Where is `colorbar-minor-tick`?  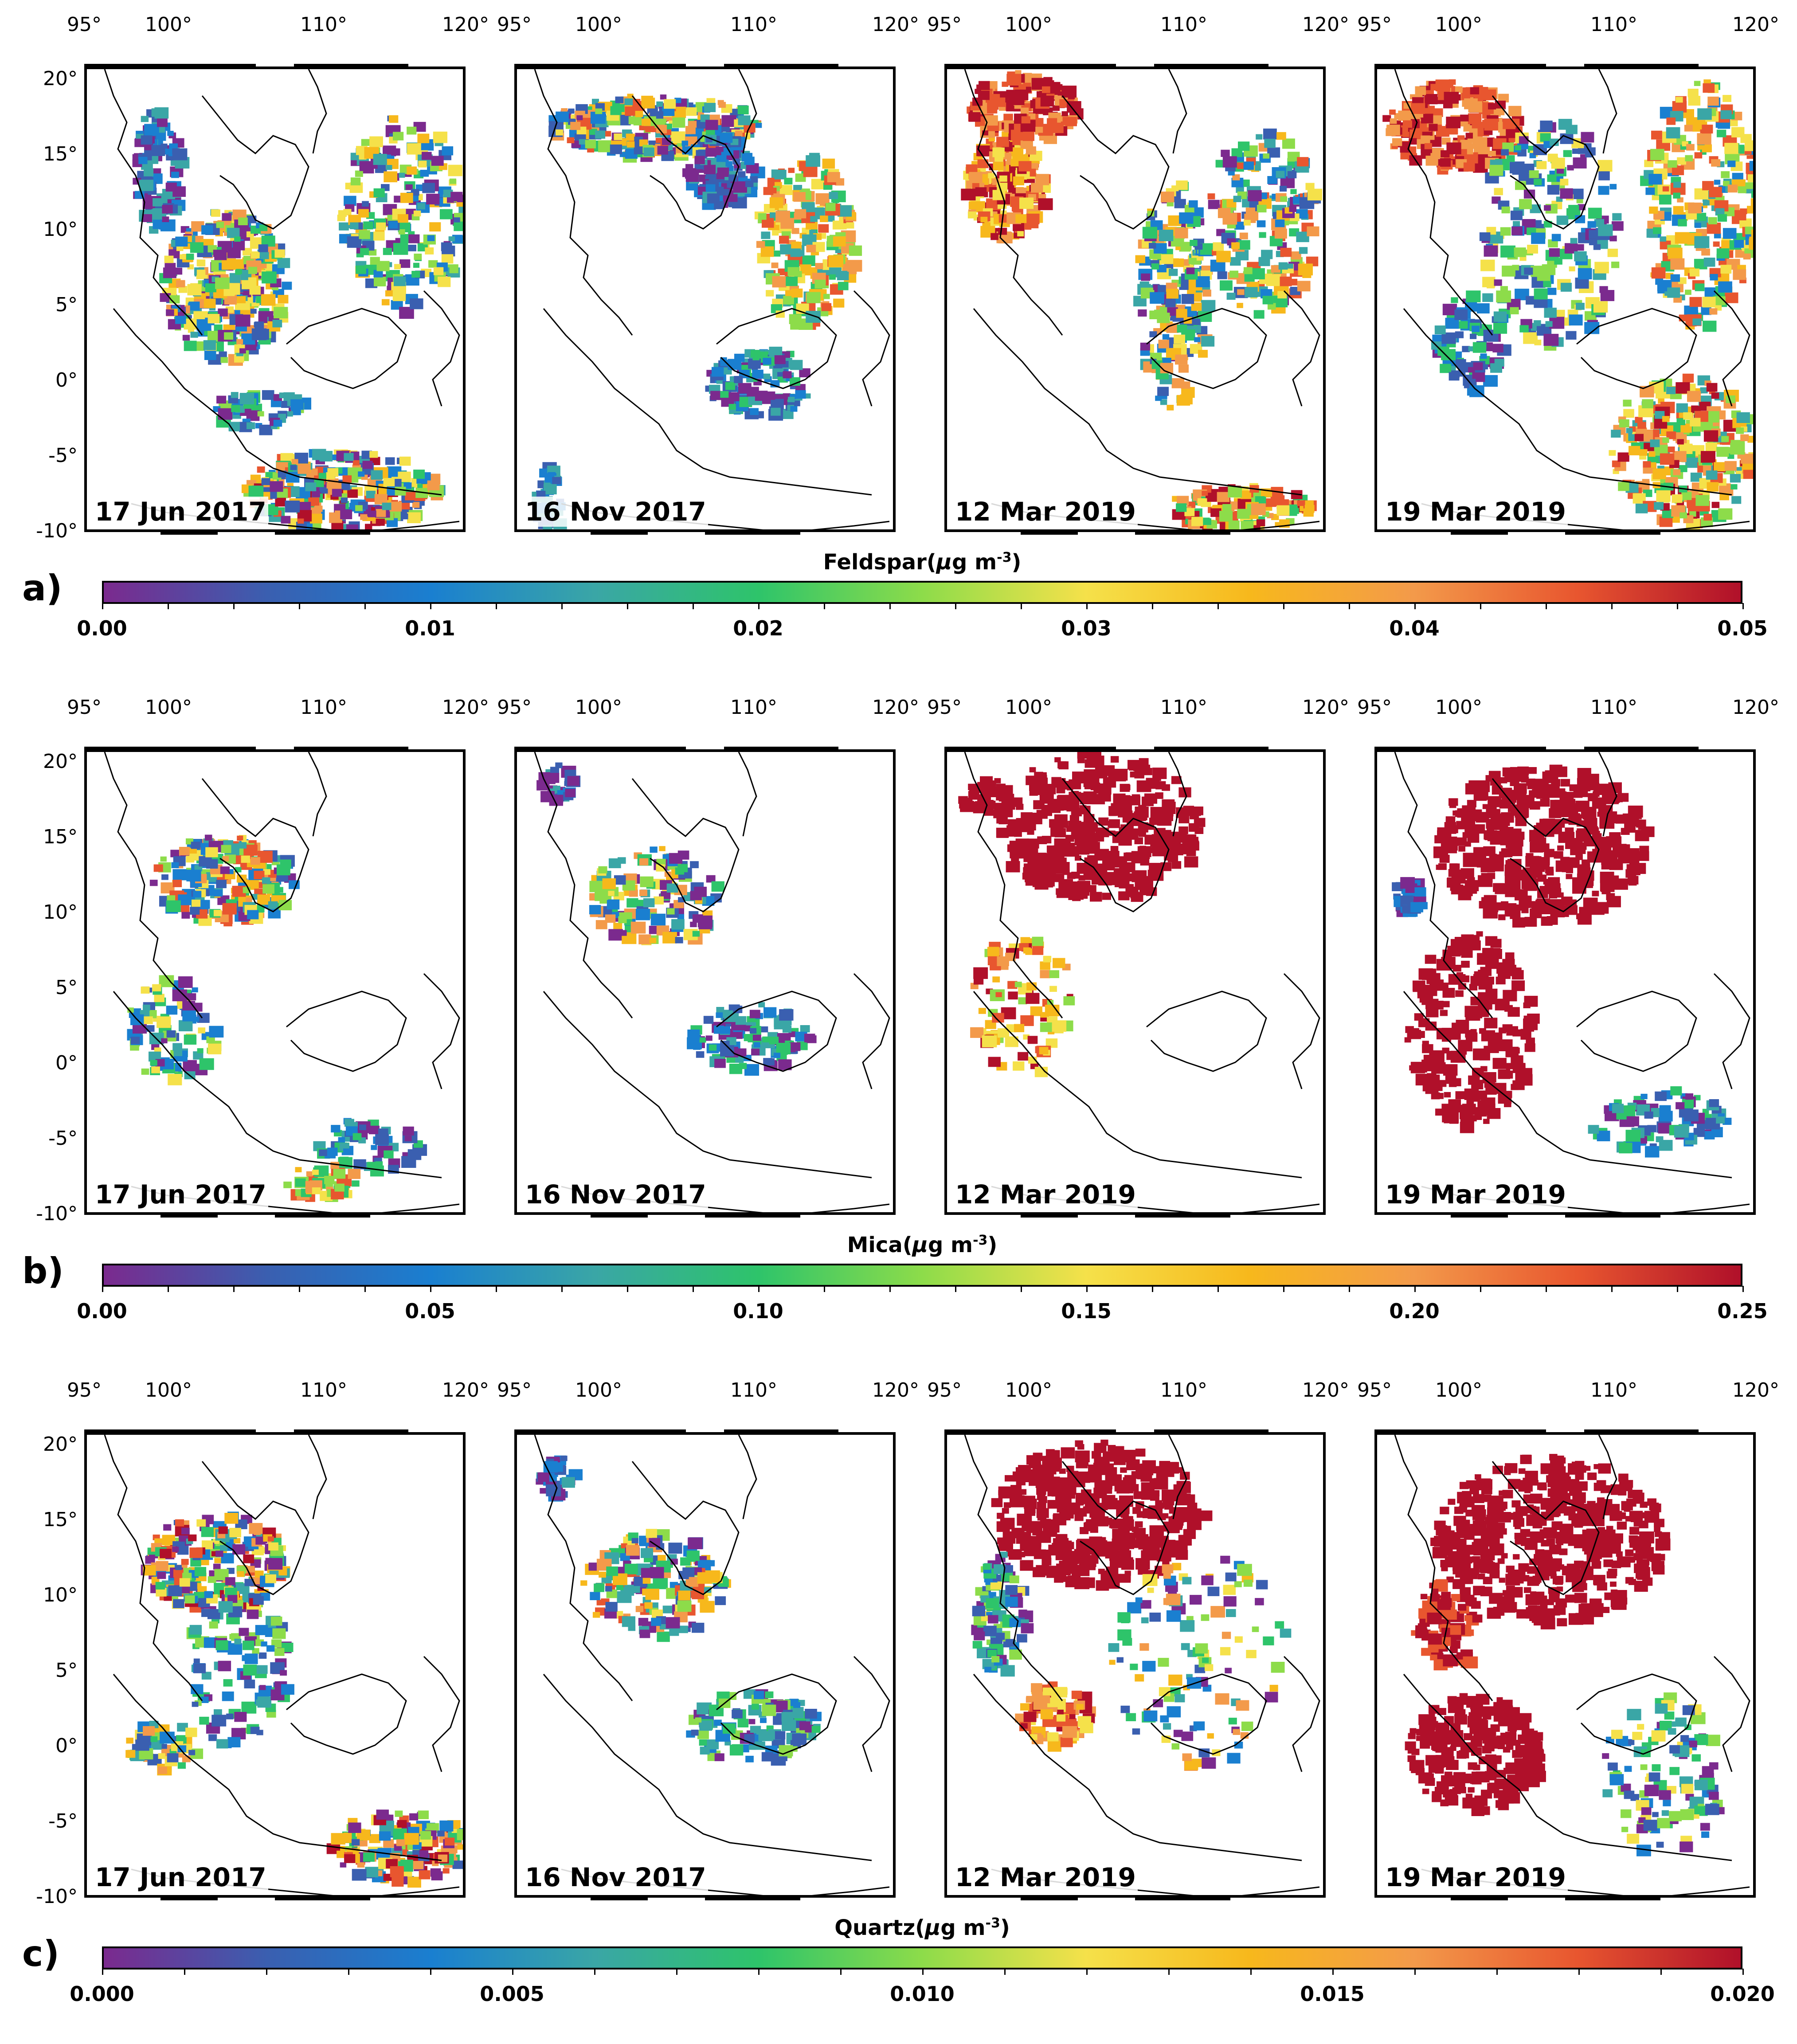 colorbar-minor-tick is located at coordinates (1743, 606).